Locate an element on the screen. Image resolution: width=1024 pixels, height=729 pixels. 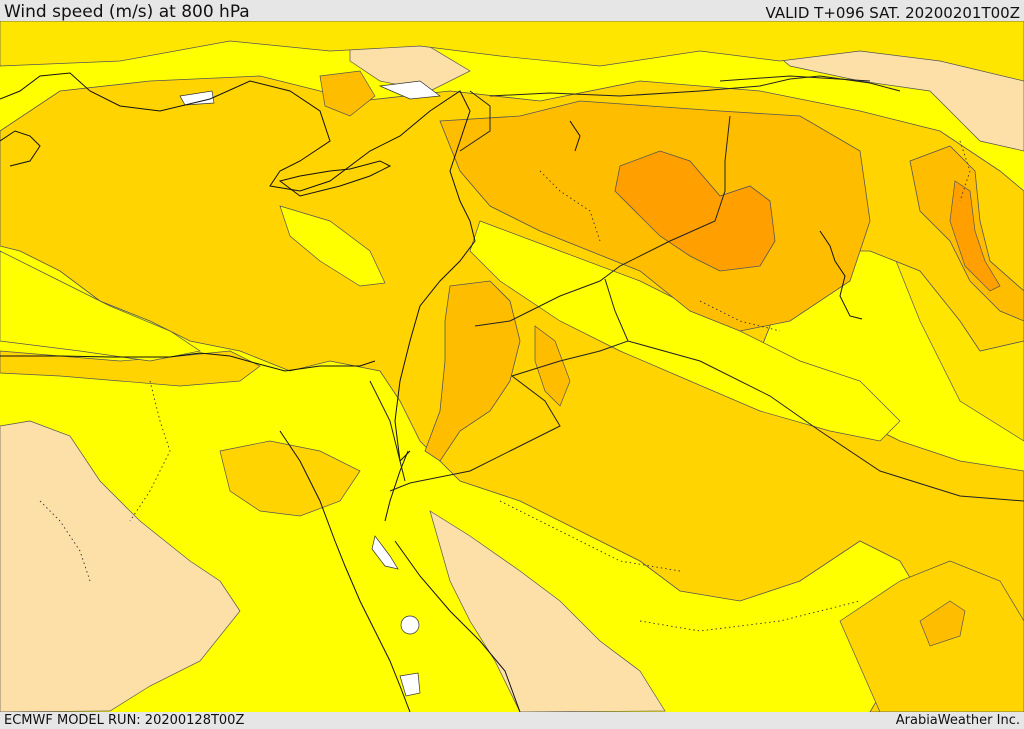
tan-region-arabia is located at coordinates (547, 611).